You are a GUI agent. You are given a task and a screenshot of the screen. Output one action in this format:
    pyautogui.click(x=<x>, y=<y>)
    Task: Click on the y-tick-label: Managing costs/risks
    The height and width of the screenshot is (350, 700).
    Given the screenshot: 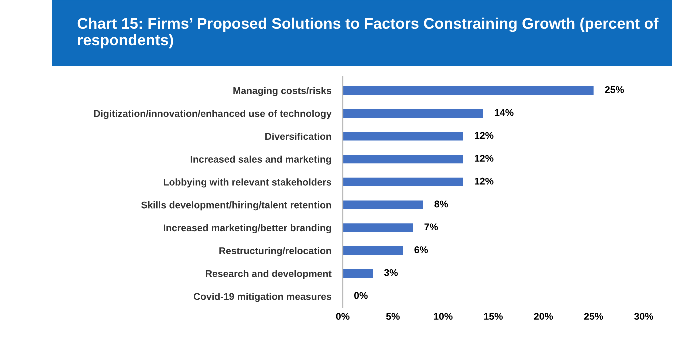 What is the action you would take?
    pyautogui.click(x=283, y=91)
    